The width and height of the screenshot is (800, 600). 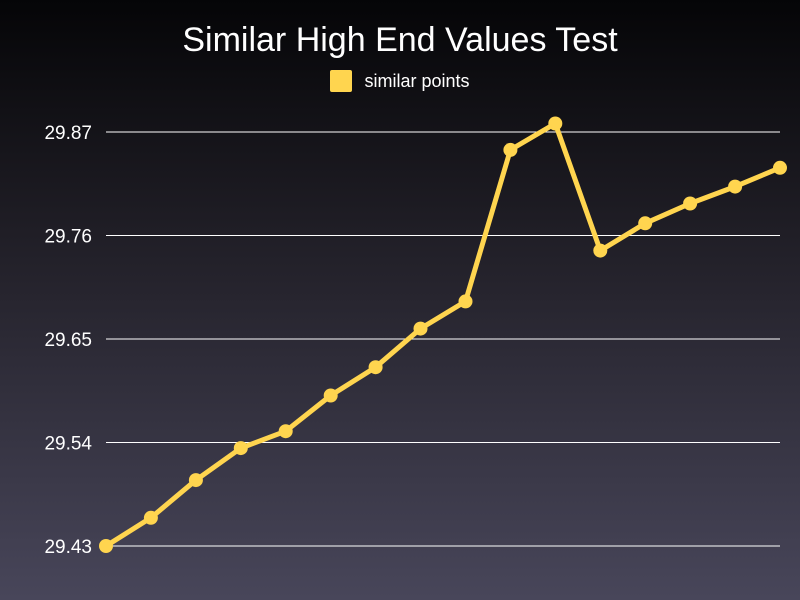 I want to click on y-tick-label-1: 29.54, so click(x=68, y=444).